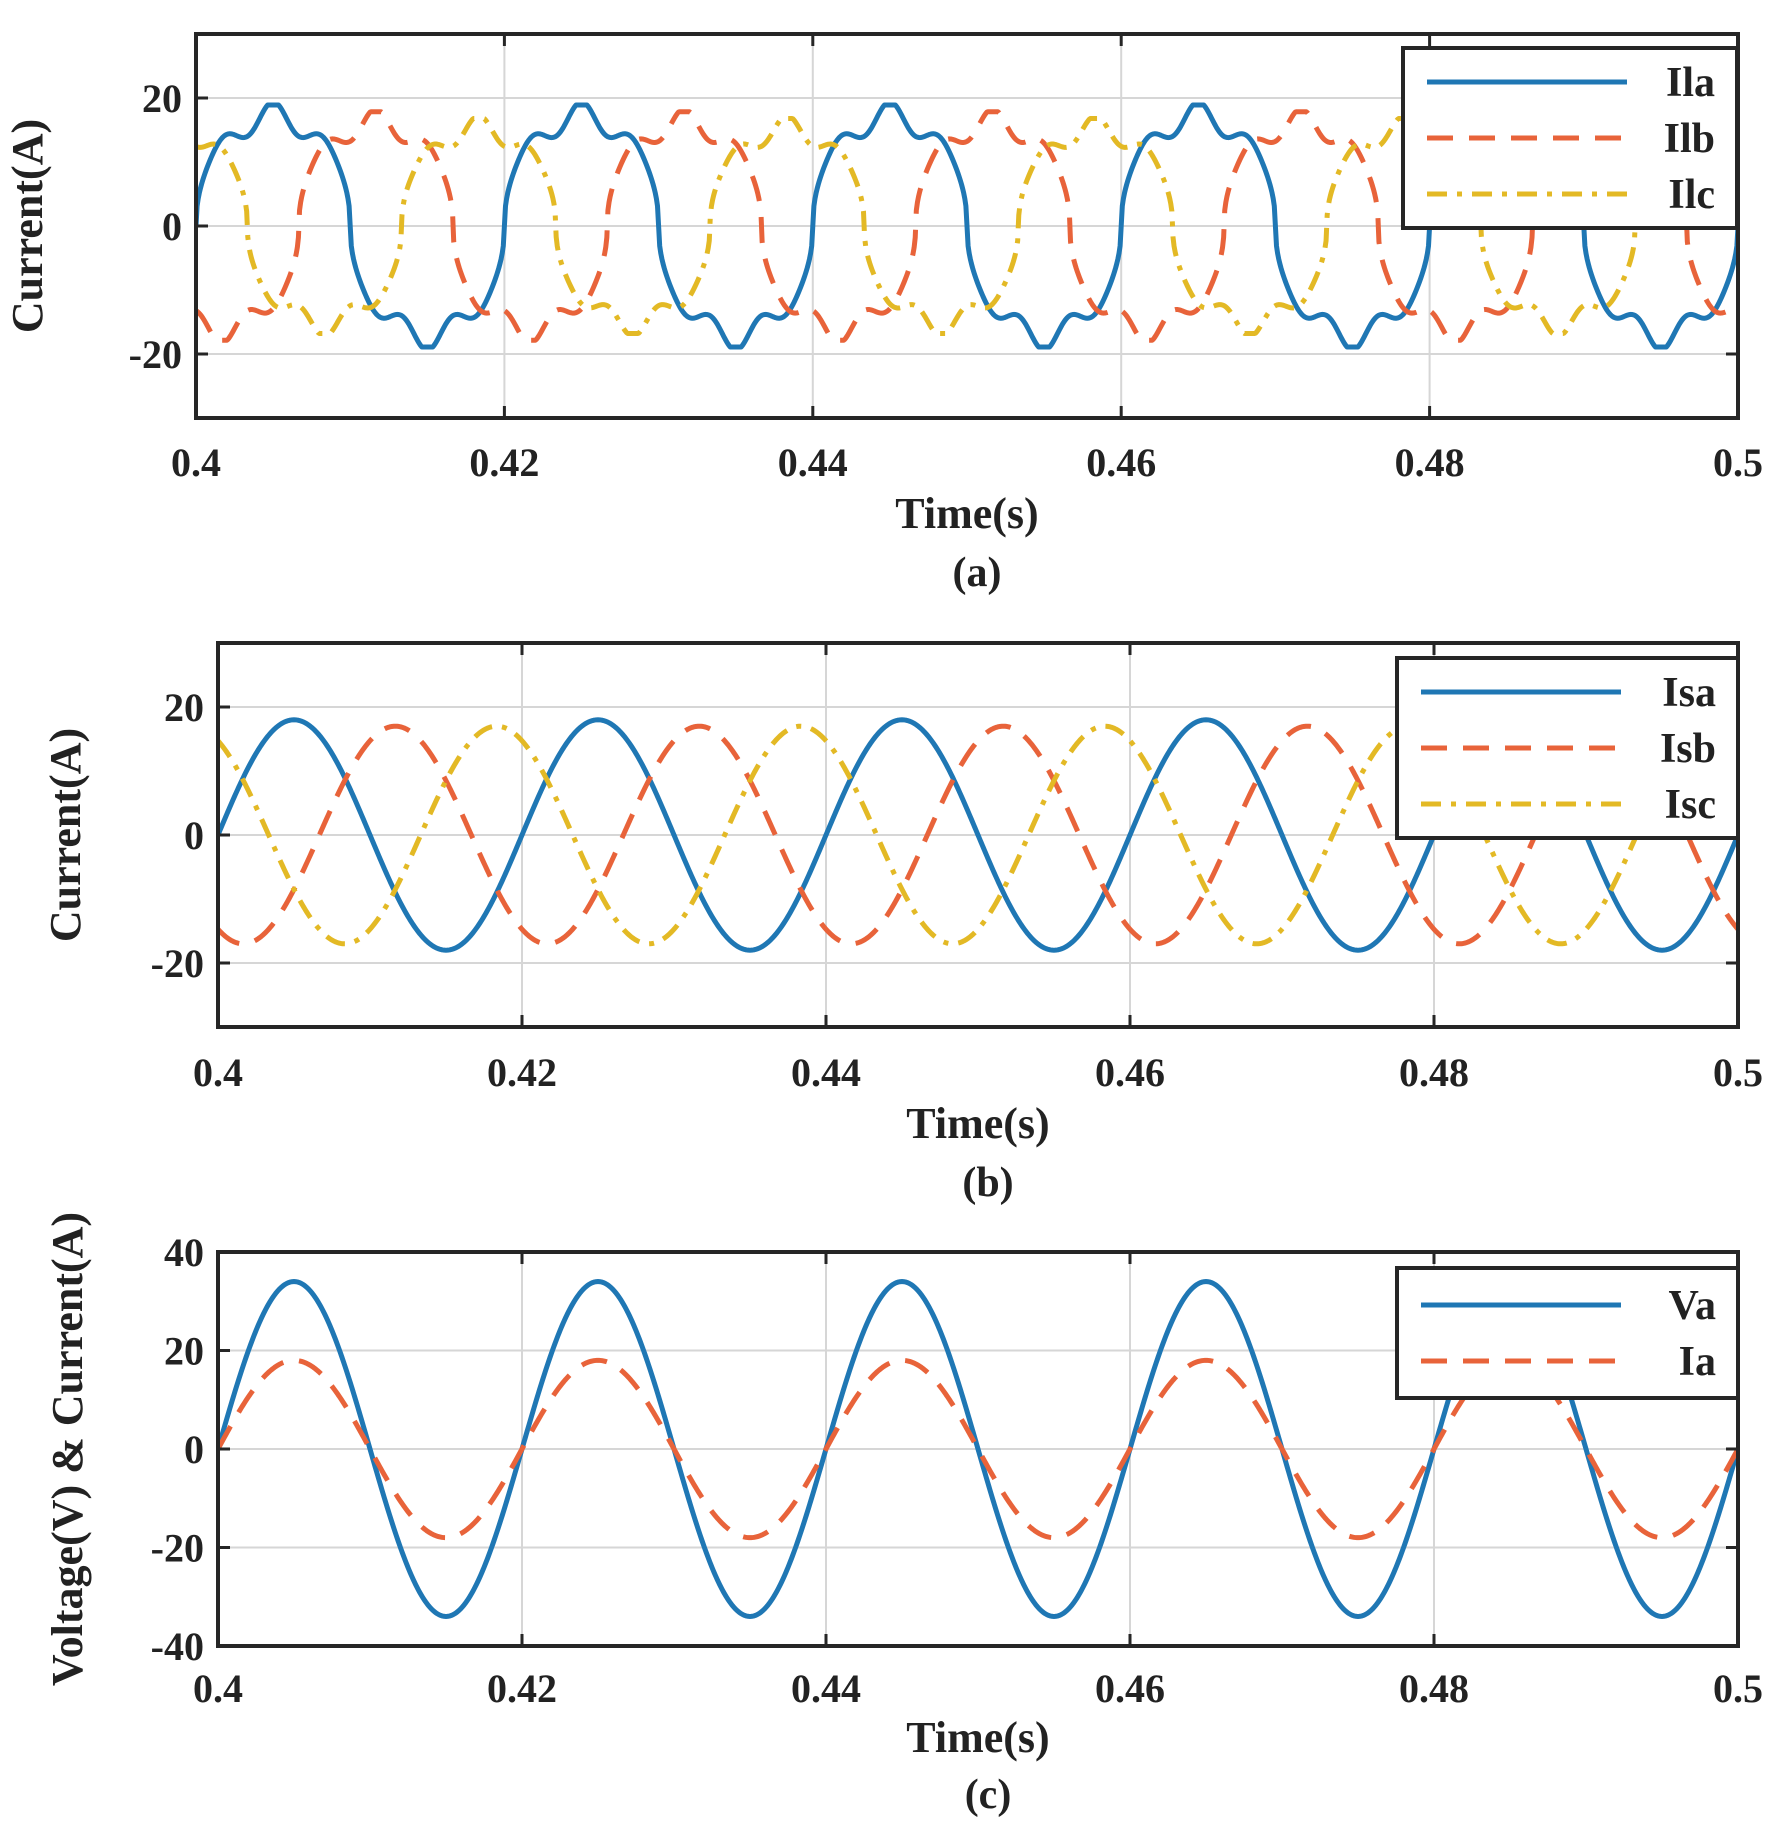  What do you see at coordinates (1570, 138) in the screenshot?
I see `legend: Ila Ilb Ilc` at bounding box center [1570, 138].